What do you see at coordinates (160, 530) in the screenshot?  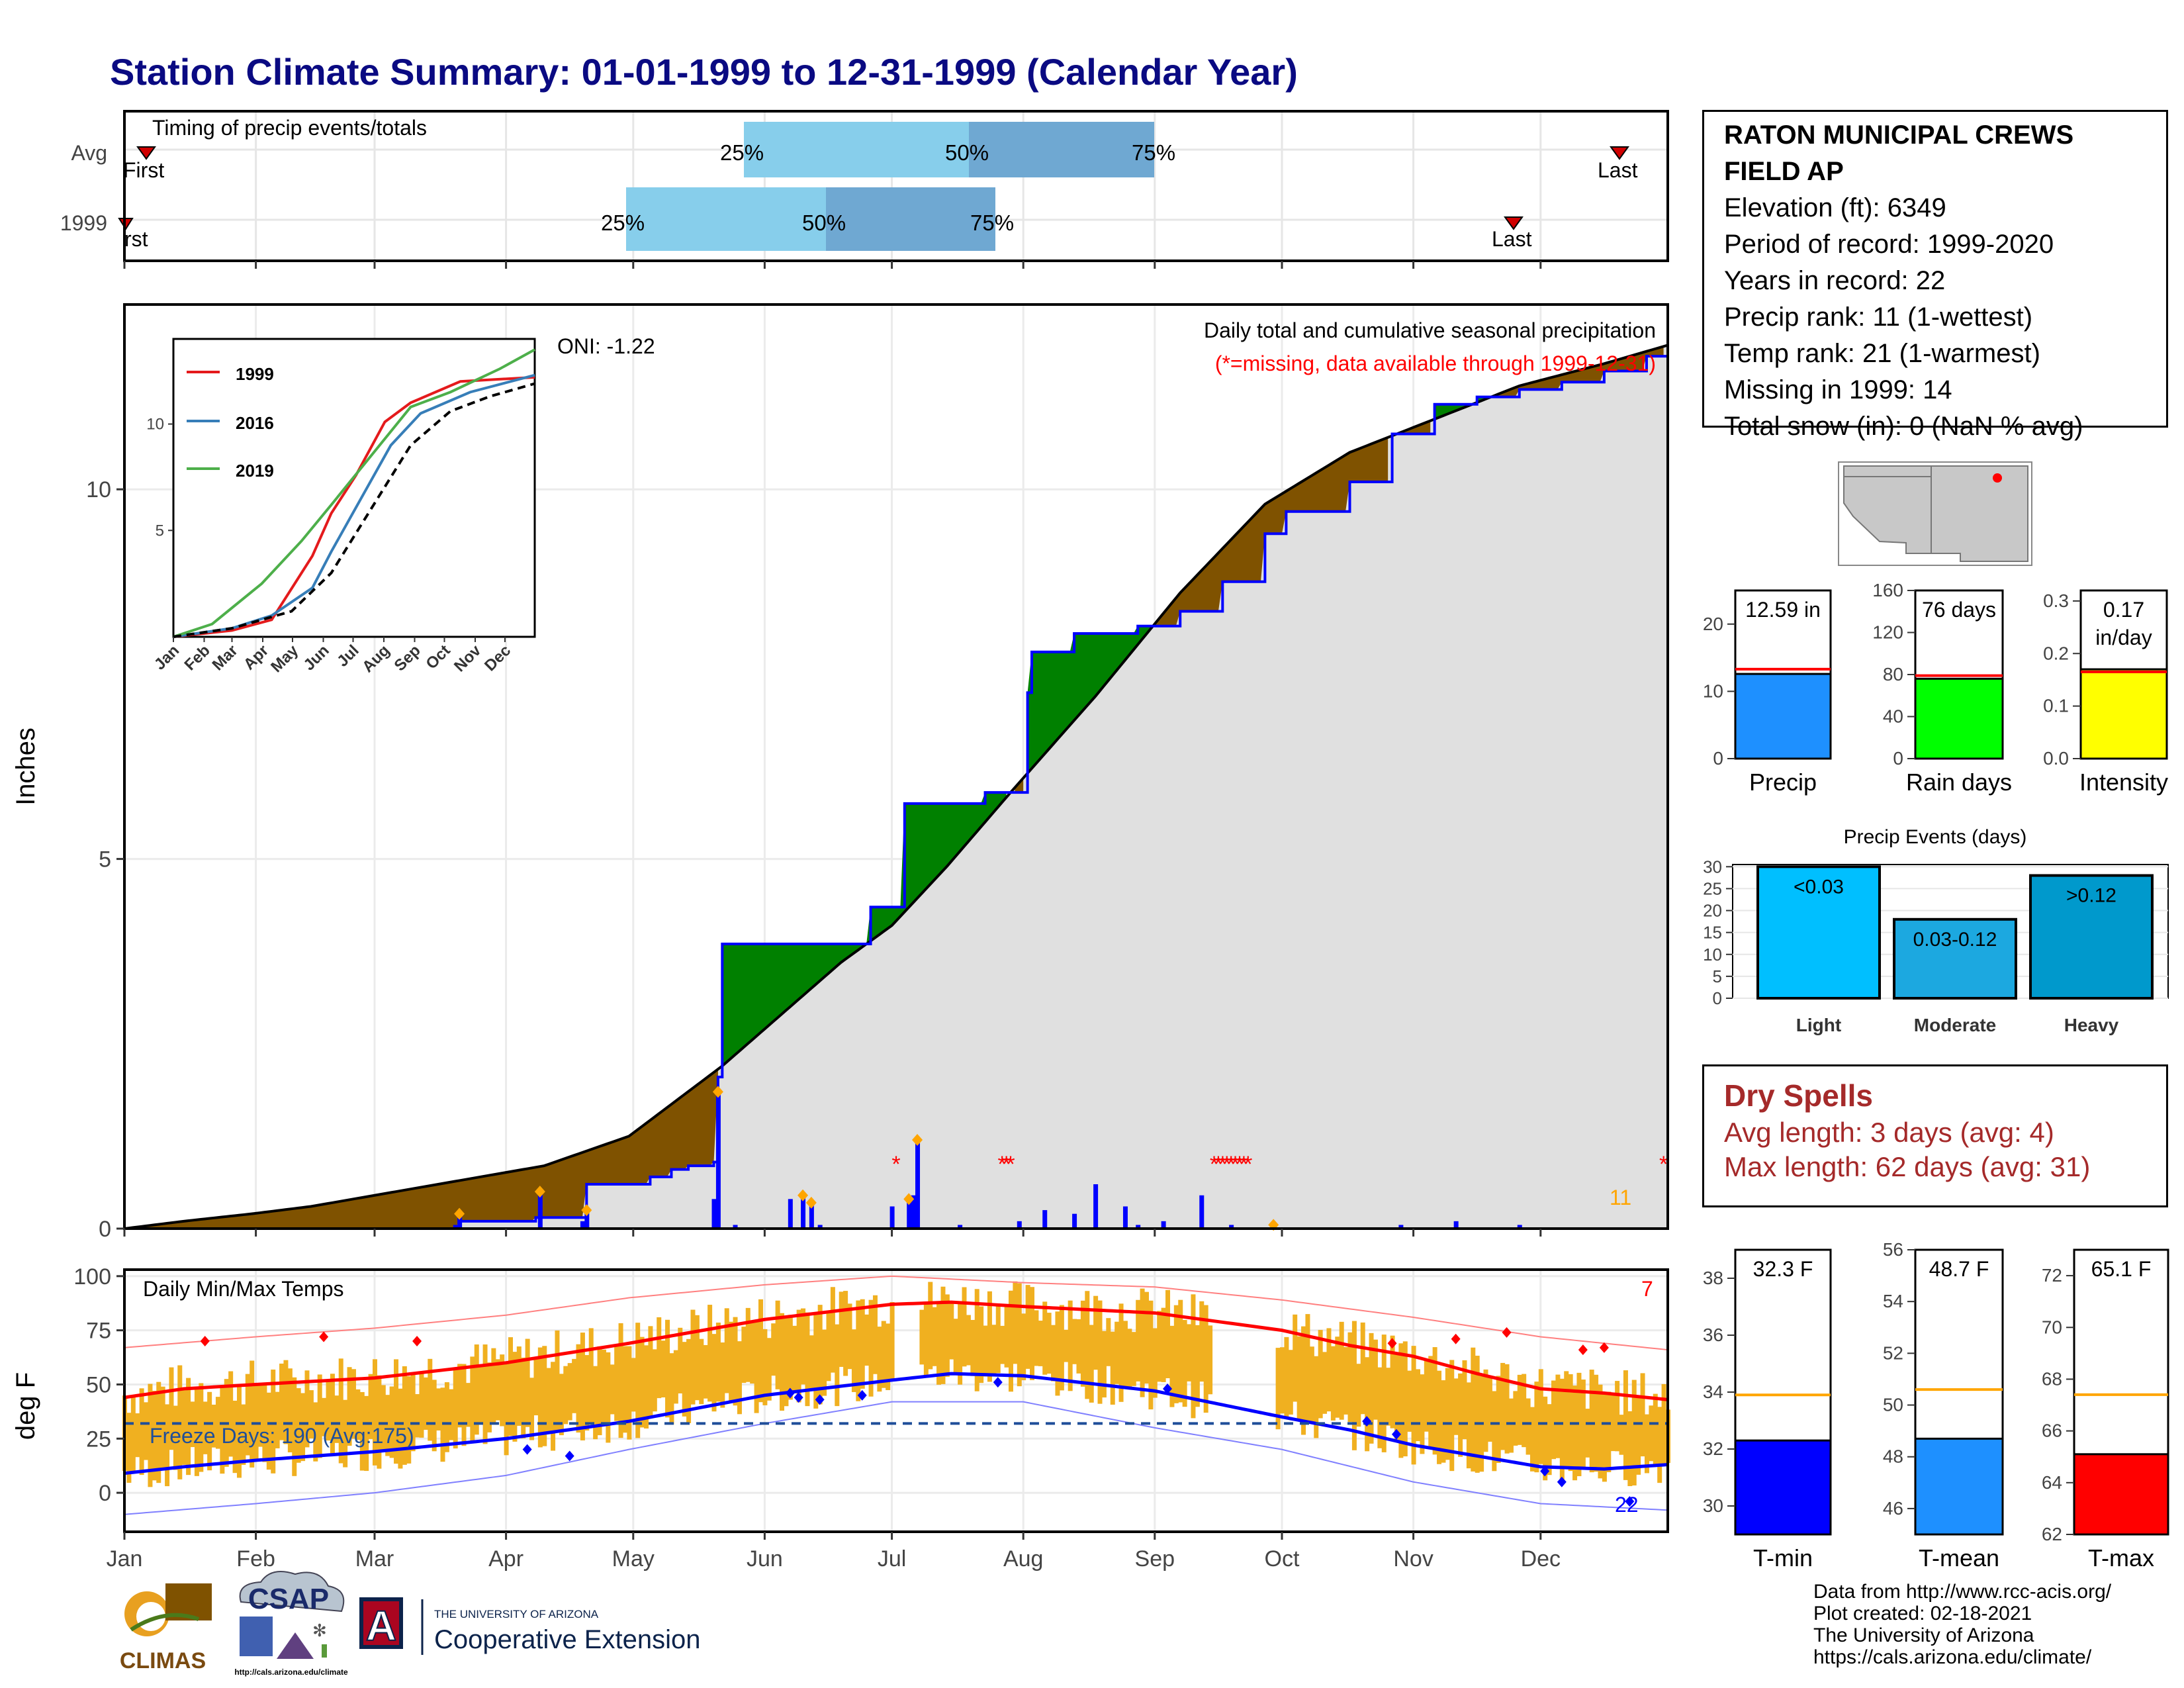 I see `inset-y-tick: 5` at bounding box center [160, 530].